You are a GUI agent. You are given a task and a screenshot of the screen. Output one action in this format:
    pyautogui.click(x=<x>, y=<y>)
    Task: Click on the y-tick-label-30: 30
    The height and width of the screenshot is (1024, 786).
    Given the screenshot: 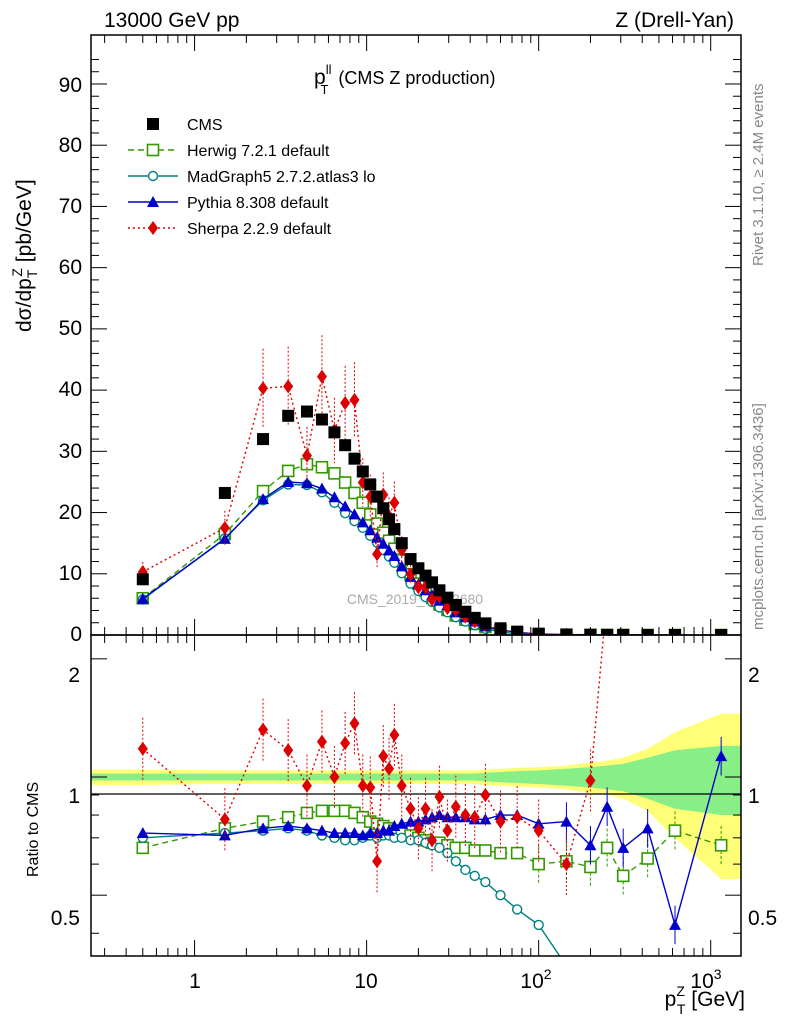 What is the action you would take?
    pyautogui.click(x=70, y=451)
    